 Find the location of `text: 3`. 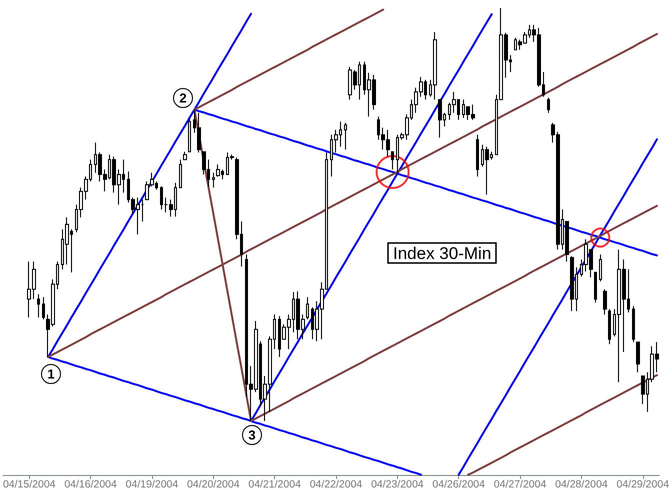

text: 3 is located at coordinates (252, 435).